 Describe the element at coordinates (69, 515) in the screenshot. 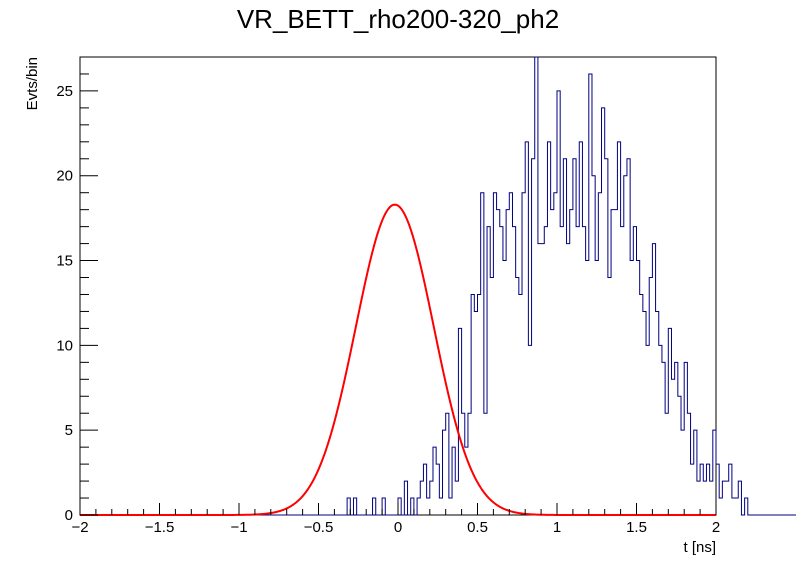

I see `y-tick-label: 0` at that location.